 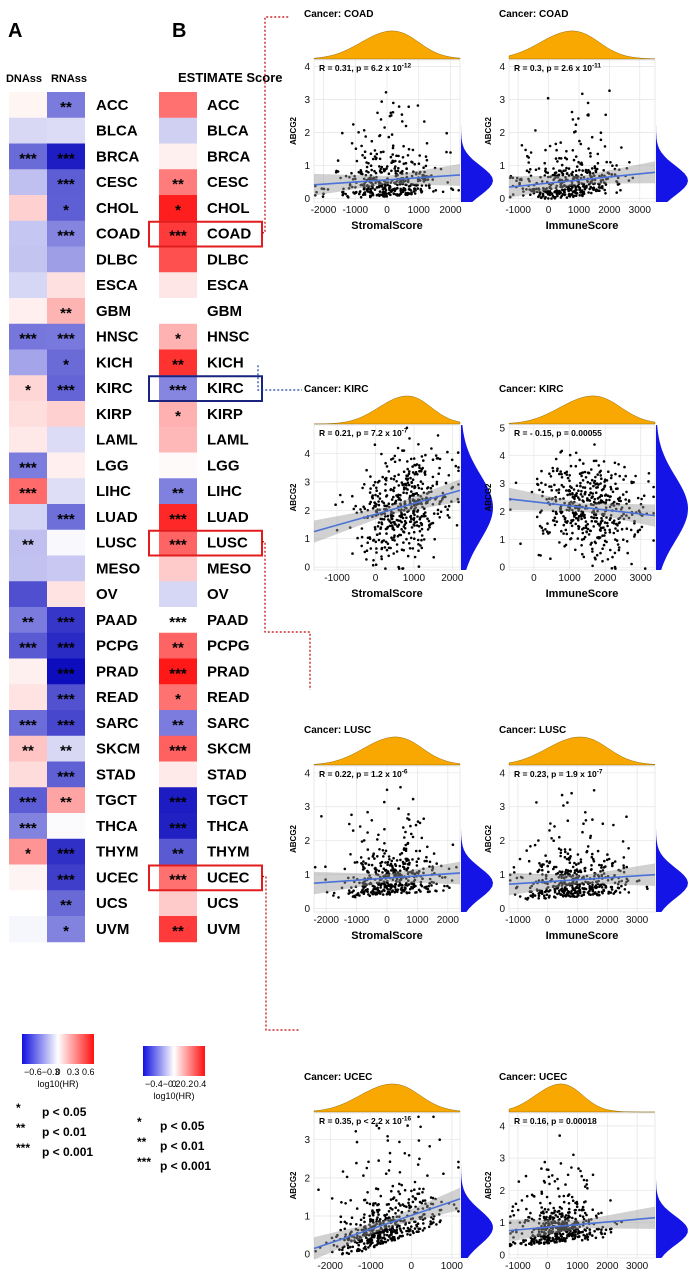 What do you see at coordinates (116, 800) in the screenshot?
I see `cancer-label-a: TGCT` at bounding box center [116, 800].